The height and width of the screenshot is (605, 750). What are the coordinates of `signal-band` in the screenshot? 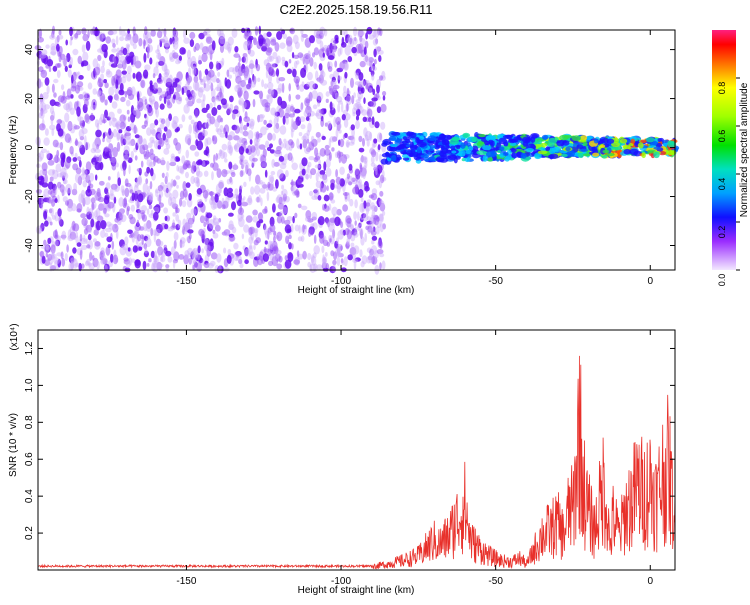 It's located at (530, 148).